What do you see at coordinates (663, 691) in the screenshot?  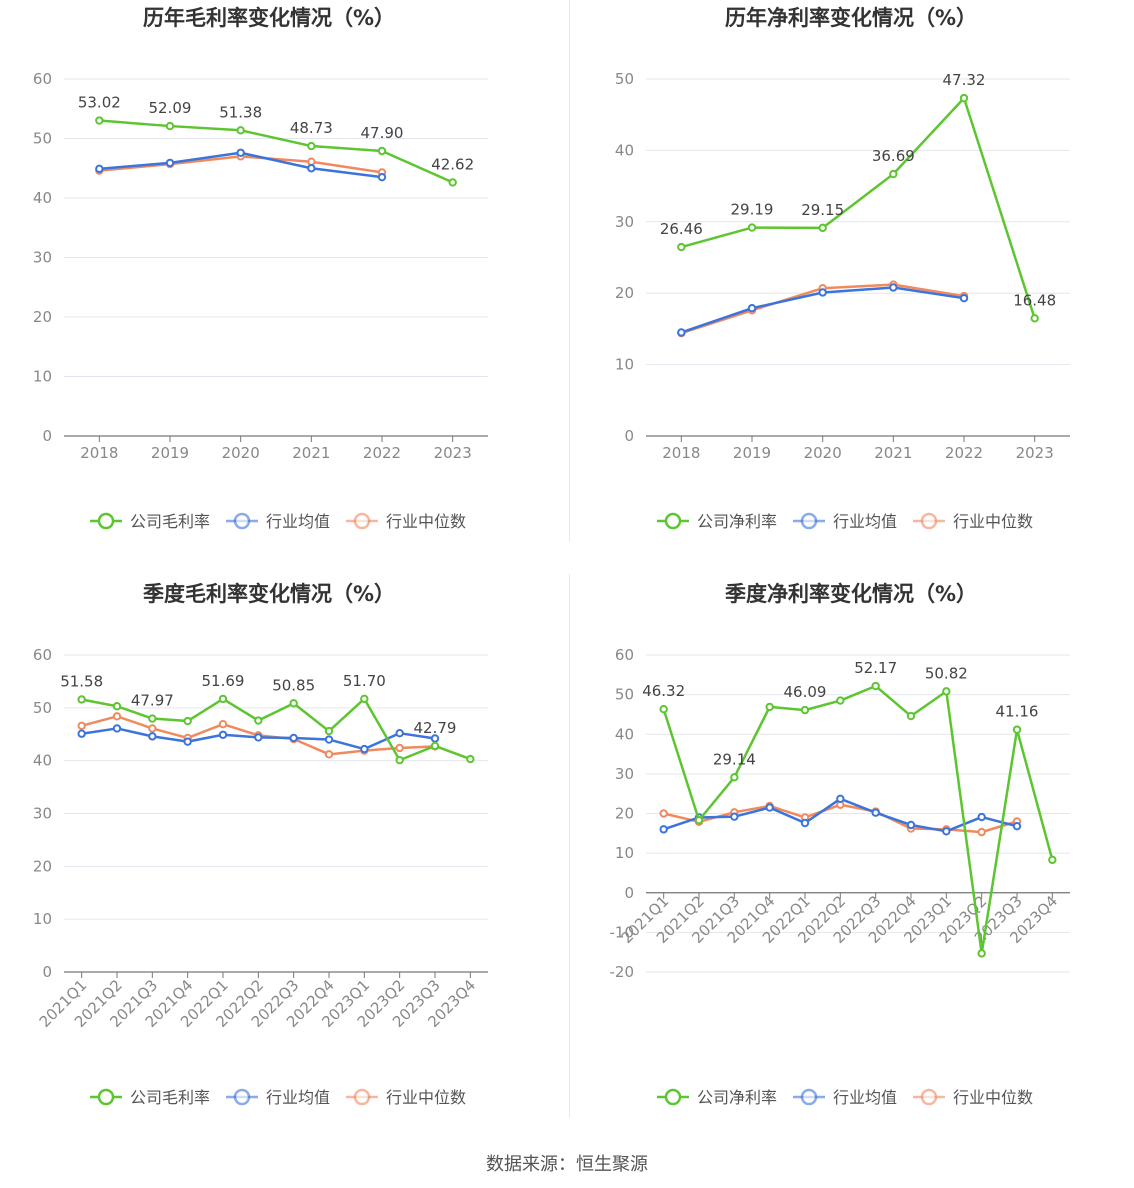 I see `data-label: 46.32` at bounding box center [663, 691].